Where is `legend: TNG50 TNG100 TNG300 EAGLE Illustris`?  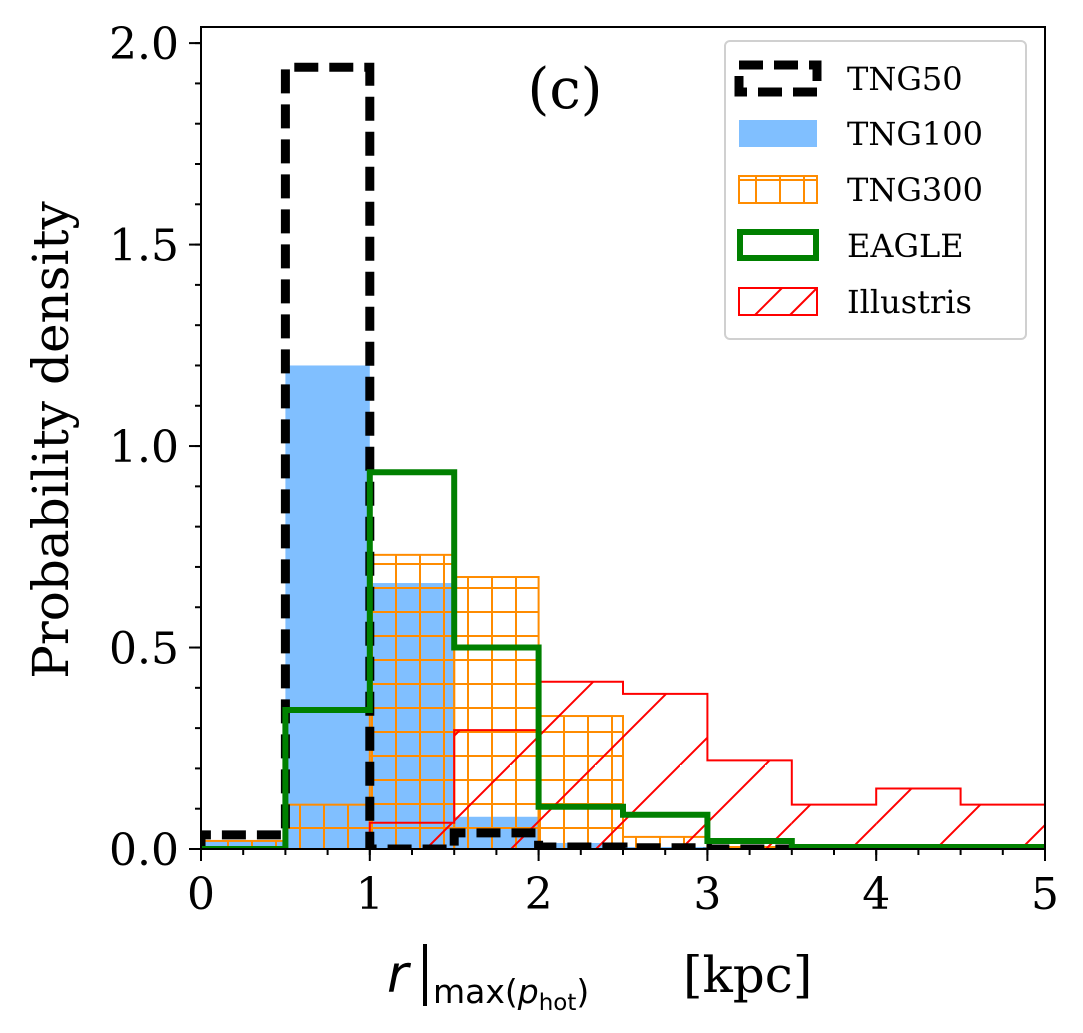
legend: TNG50 TNG100 TNG300 EAGLE Illustris is located at coordinates (875, 190).